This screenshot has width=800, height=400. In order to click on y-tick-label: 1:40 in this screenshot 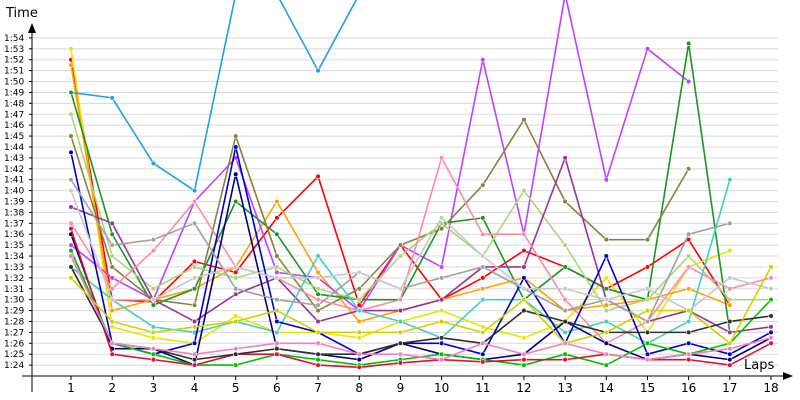, I will do `click(14, 192)`.